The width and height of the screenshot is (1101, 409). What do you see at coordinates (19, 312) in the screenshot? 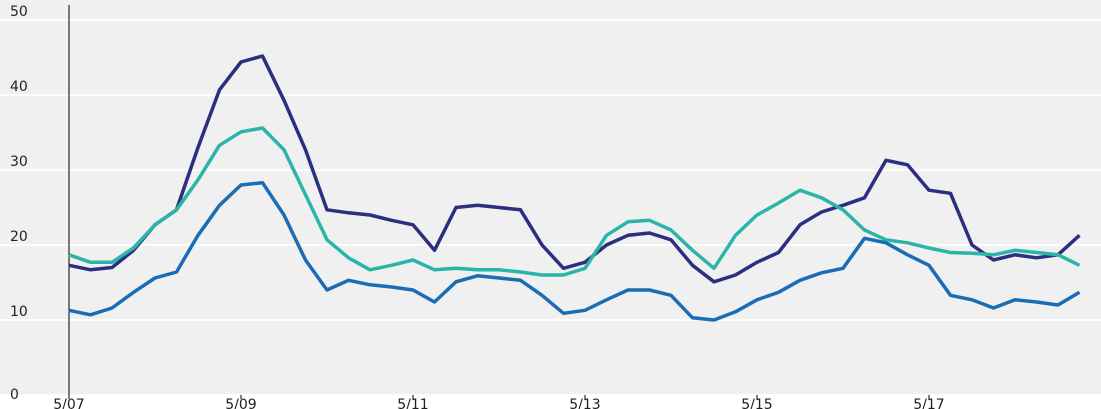
I see `y-tick-label: 10` at bounding box center [19, 312].